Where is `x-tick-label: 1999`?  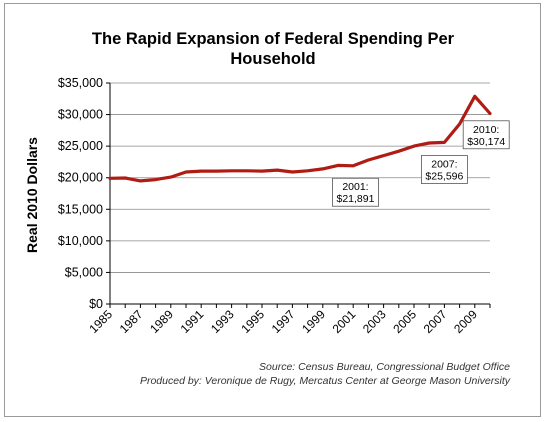 x-tick-label: 1999 is located at coordinates (313, 321).